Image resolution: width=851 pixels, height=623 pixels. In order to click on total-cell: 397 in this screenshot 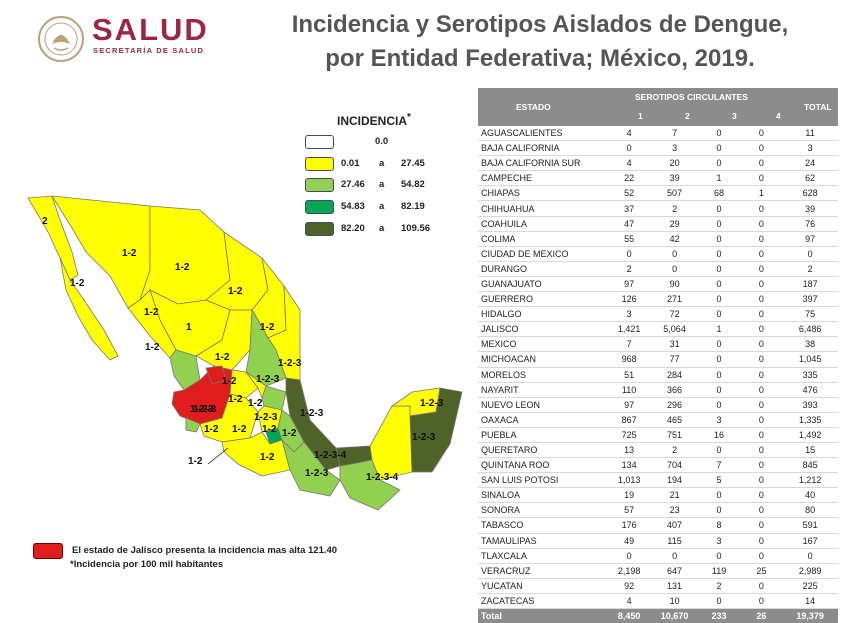, I will do `click(810, 299)`.